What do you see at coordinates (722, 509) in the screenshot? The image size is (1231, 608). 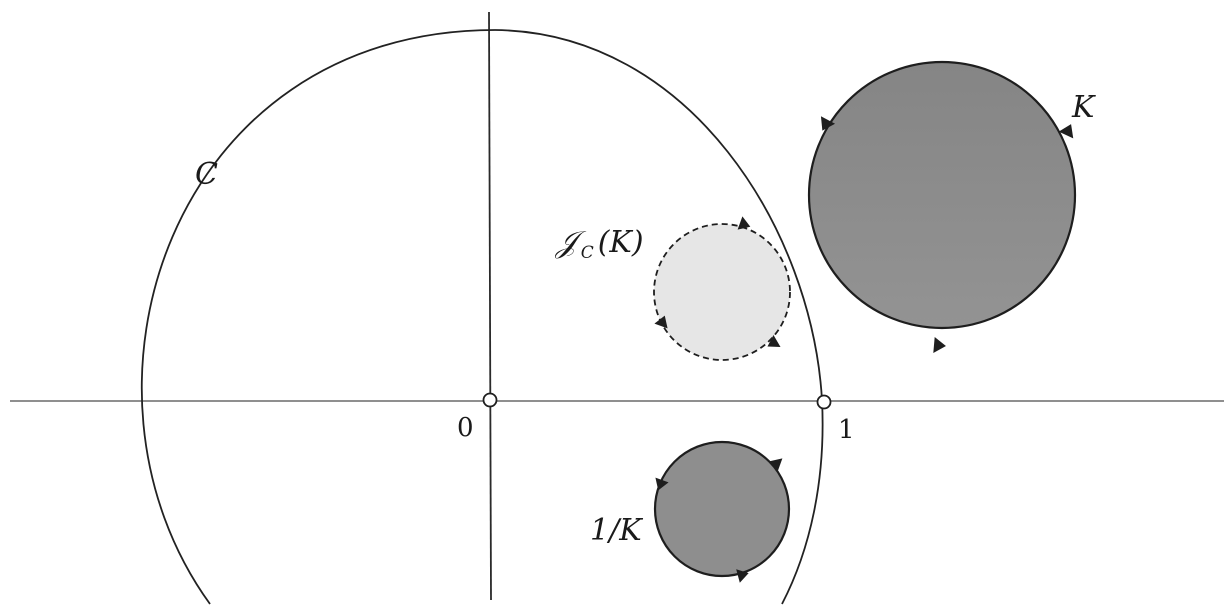 I see `region-inverse-k` at bounding box center [722, 509].